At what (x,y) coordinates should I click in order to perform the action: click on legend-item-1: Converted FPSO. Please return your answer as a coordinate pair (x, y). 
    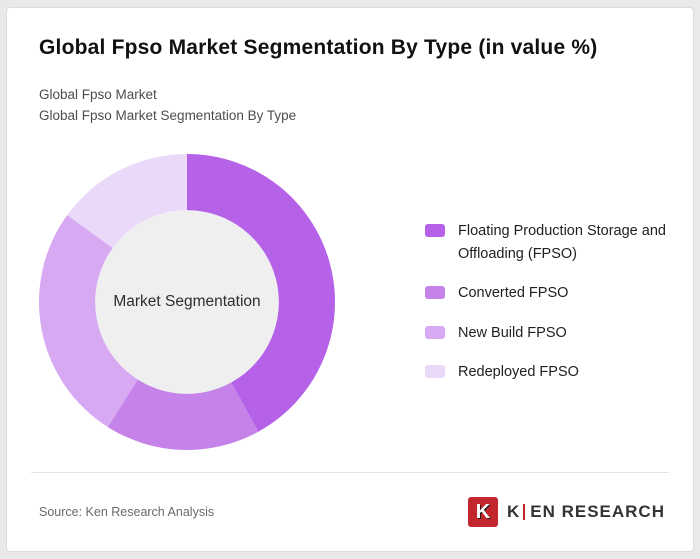
    Looking at the image, I should click on (550, 293).